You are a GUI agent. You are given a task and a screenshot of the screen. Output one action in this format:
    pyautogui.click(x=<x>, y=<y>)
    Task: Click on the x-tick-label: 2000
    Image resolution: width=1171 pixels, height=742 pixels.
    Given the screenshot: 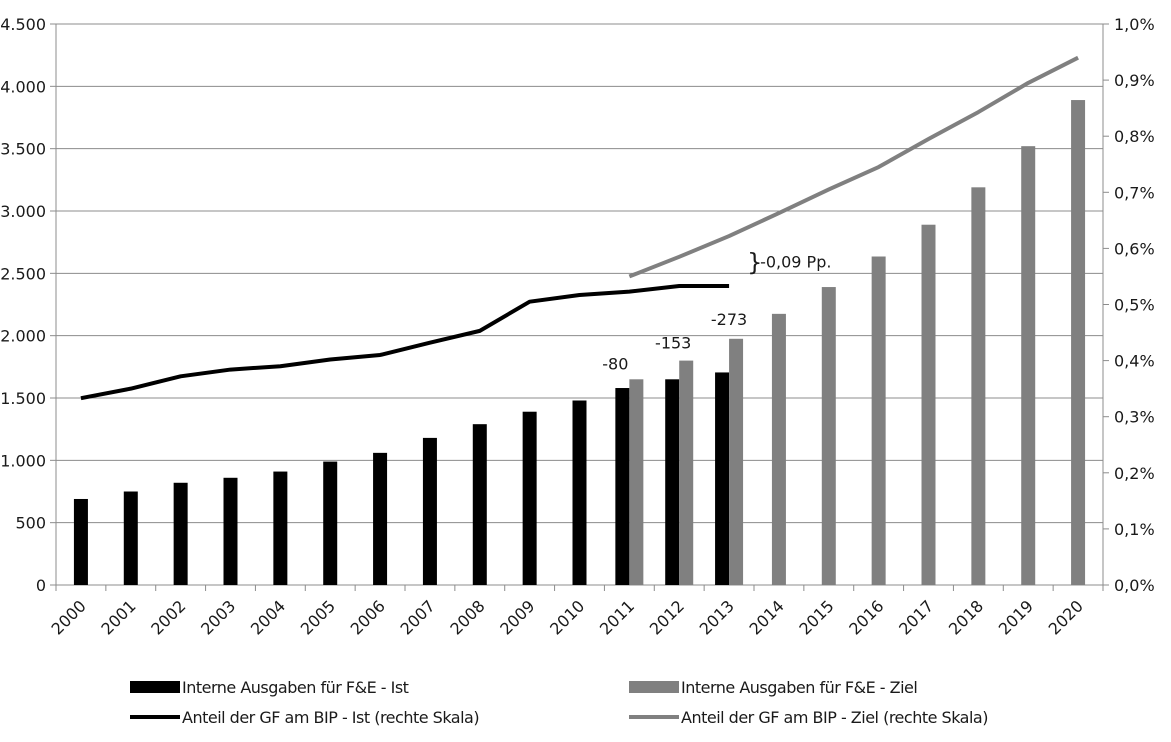 What is the action you would take?
    pyautogui.click(x=69, y=617)
    